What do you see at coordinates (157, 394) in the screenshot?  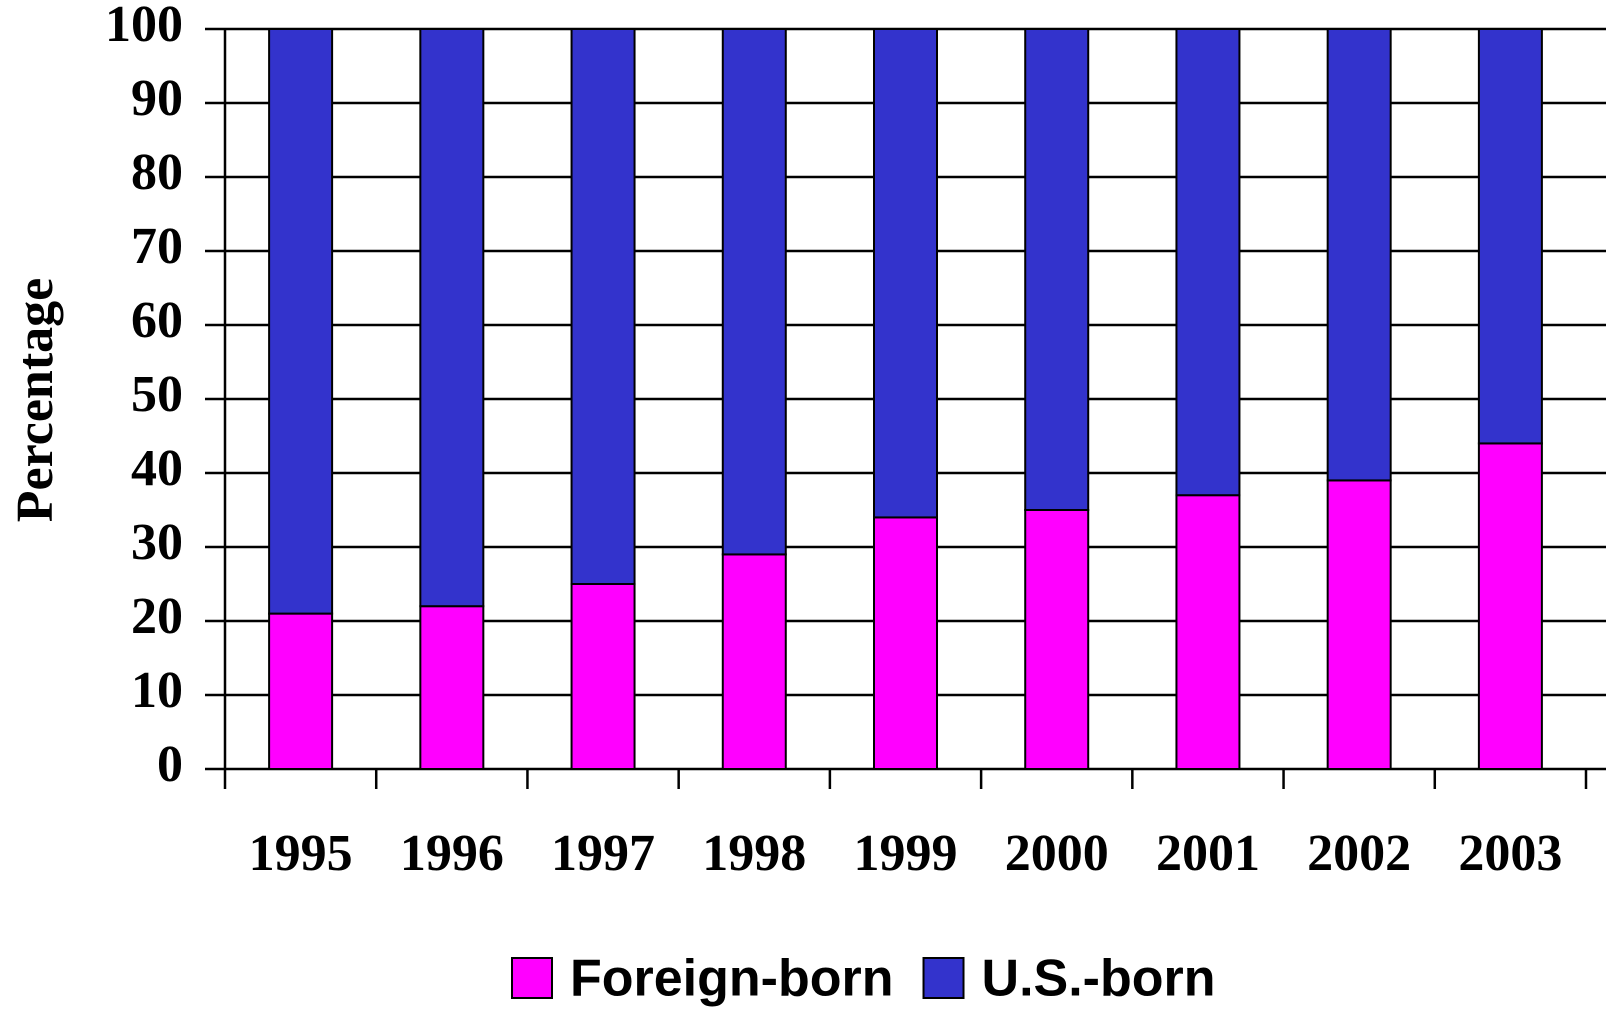 I see `y-tick-label: 50` at bounding box center [157, 394].